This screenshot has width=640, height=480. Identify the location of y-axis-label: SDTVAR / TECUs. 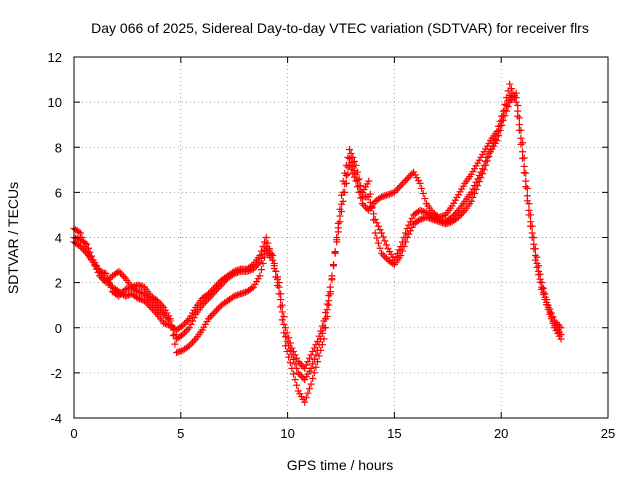
(13, 238).